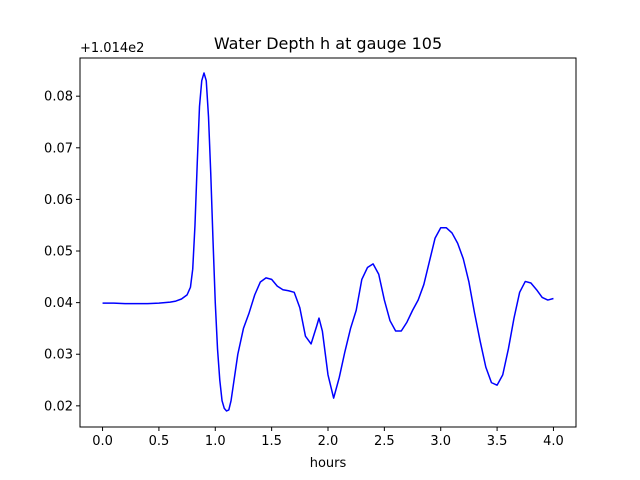 The width and height of the screenshot is (640, 480). What do you see at coordinates (384, 441) in the screenshot?
I see `x-tick-label: 2.5` at bounding box center [384, 441].